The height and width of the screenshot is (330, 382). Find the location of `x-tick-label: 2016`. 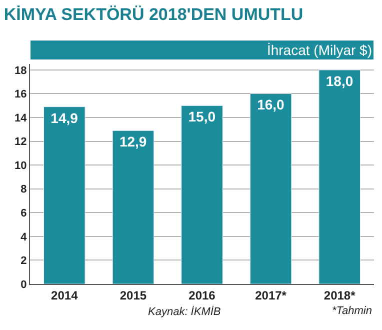

x-tick-label: 2016 is located at coordinates (202, 295).